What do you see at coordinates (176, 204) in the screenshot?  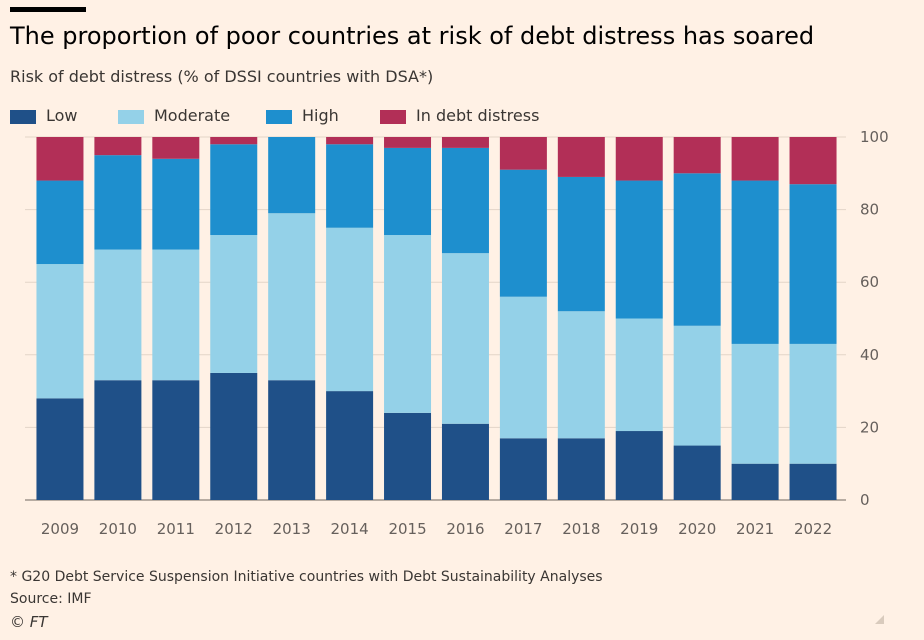 I see `bar-2011-high` at bounding box center [176, 204].